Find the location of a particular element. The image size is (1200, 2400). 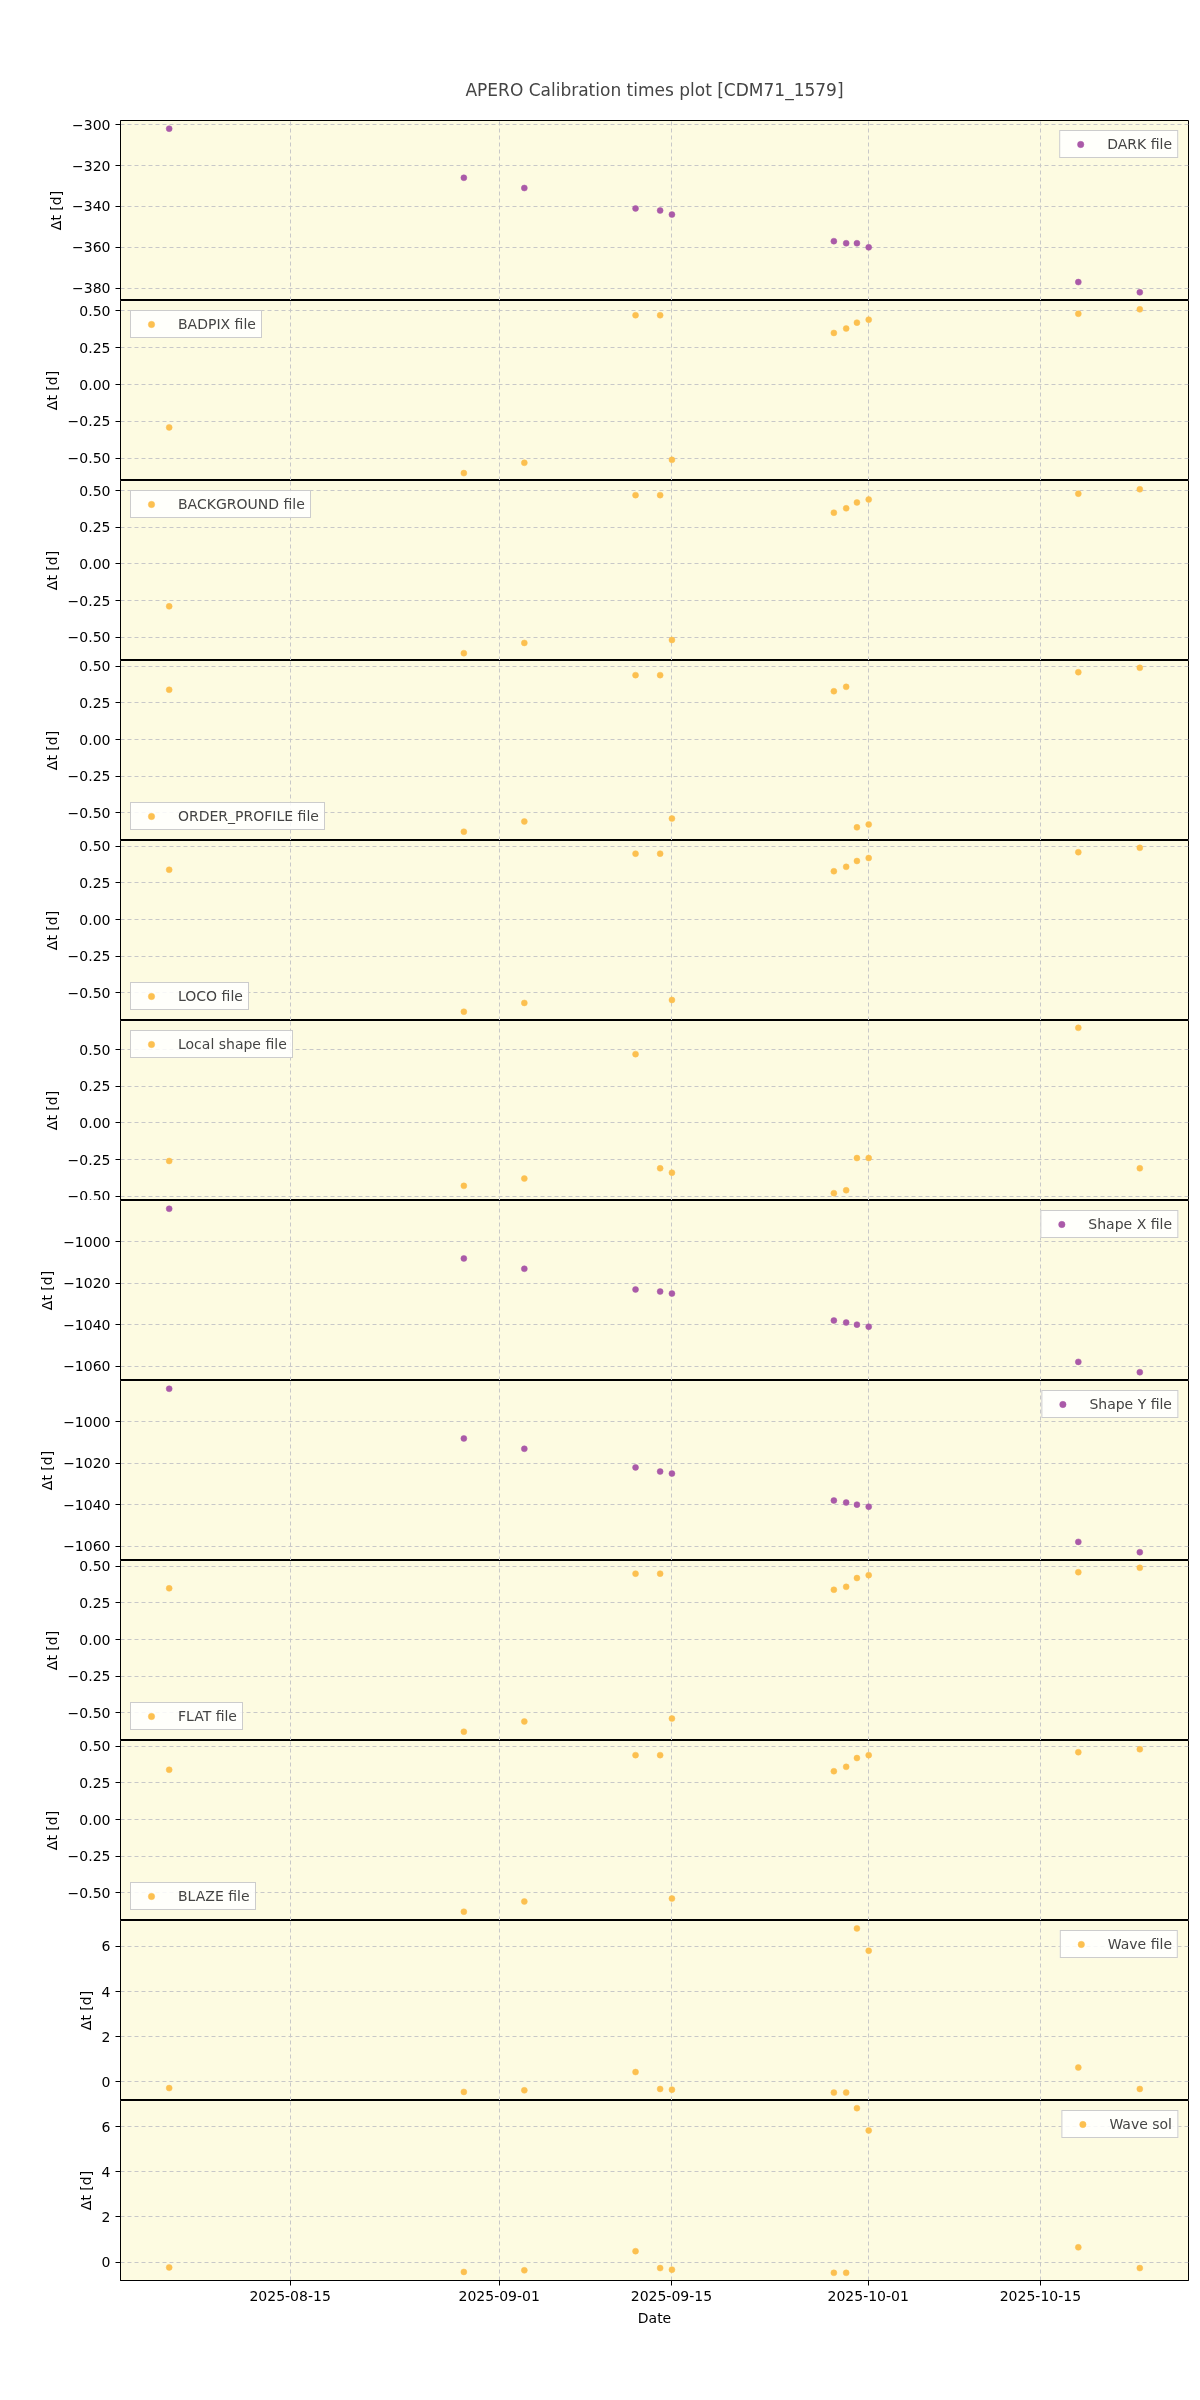

y-tick-label: −1020 is located at coordinates (87, 1463).